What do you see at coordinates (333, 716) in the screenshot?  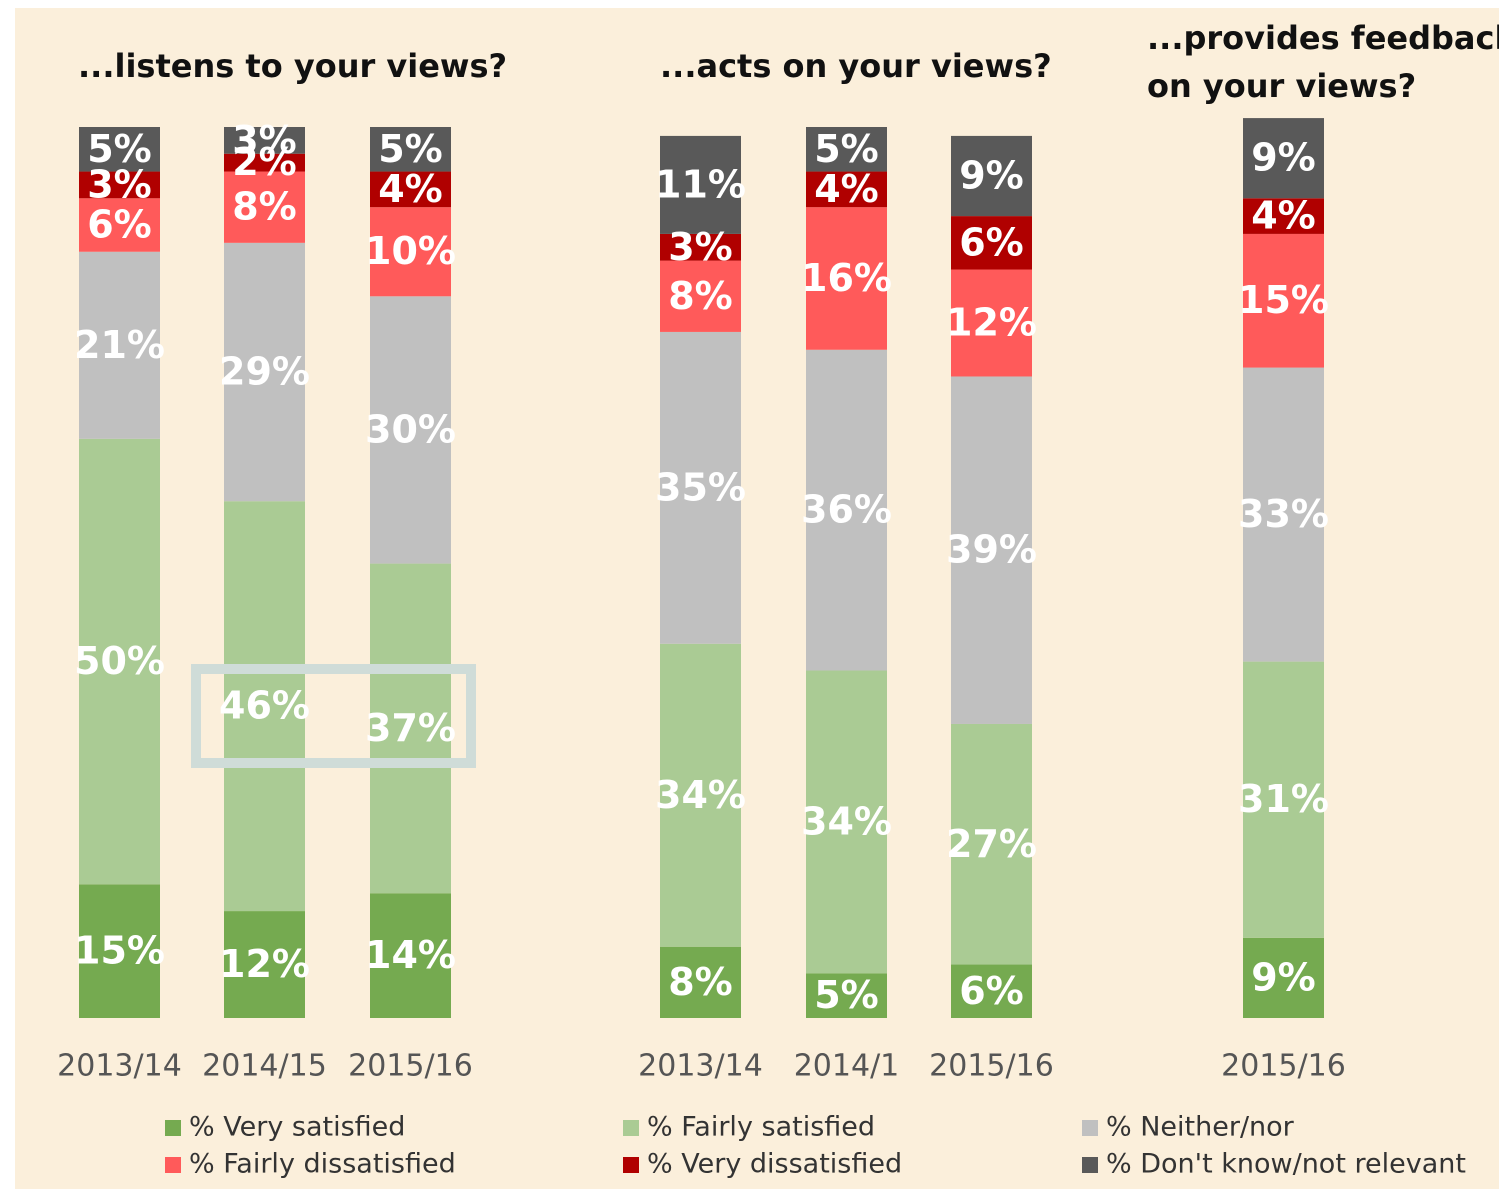 I see `highlight-box` at bounding box center [333, 716].